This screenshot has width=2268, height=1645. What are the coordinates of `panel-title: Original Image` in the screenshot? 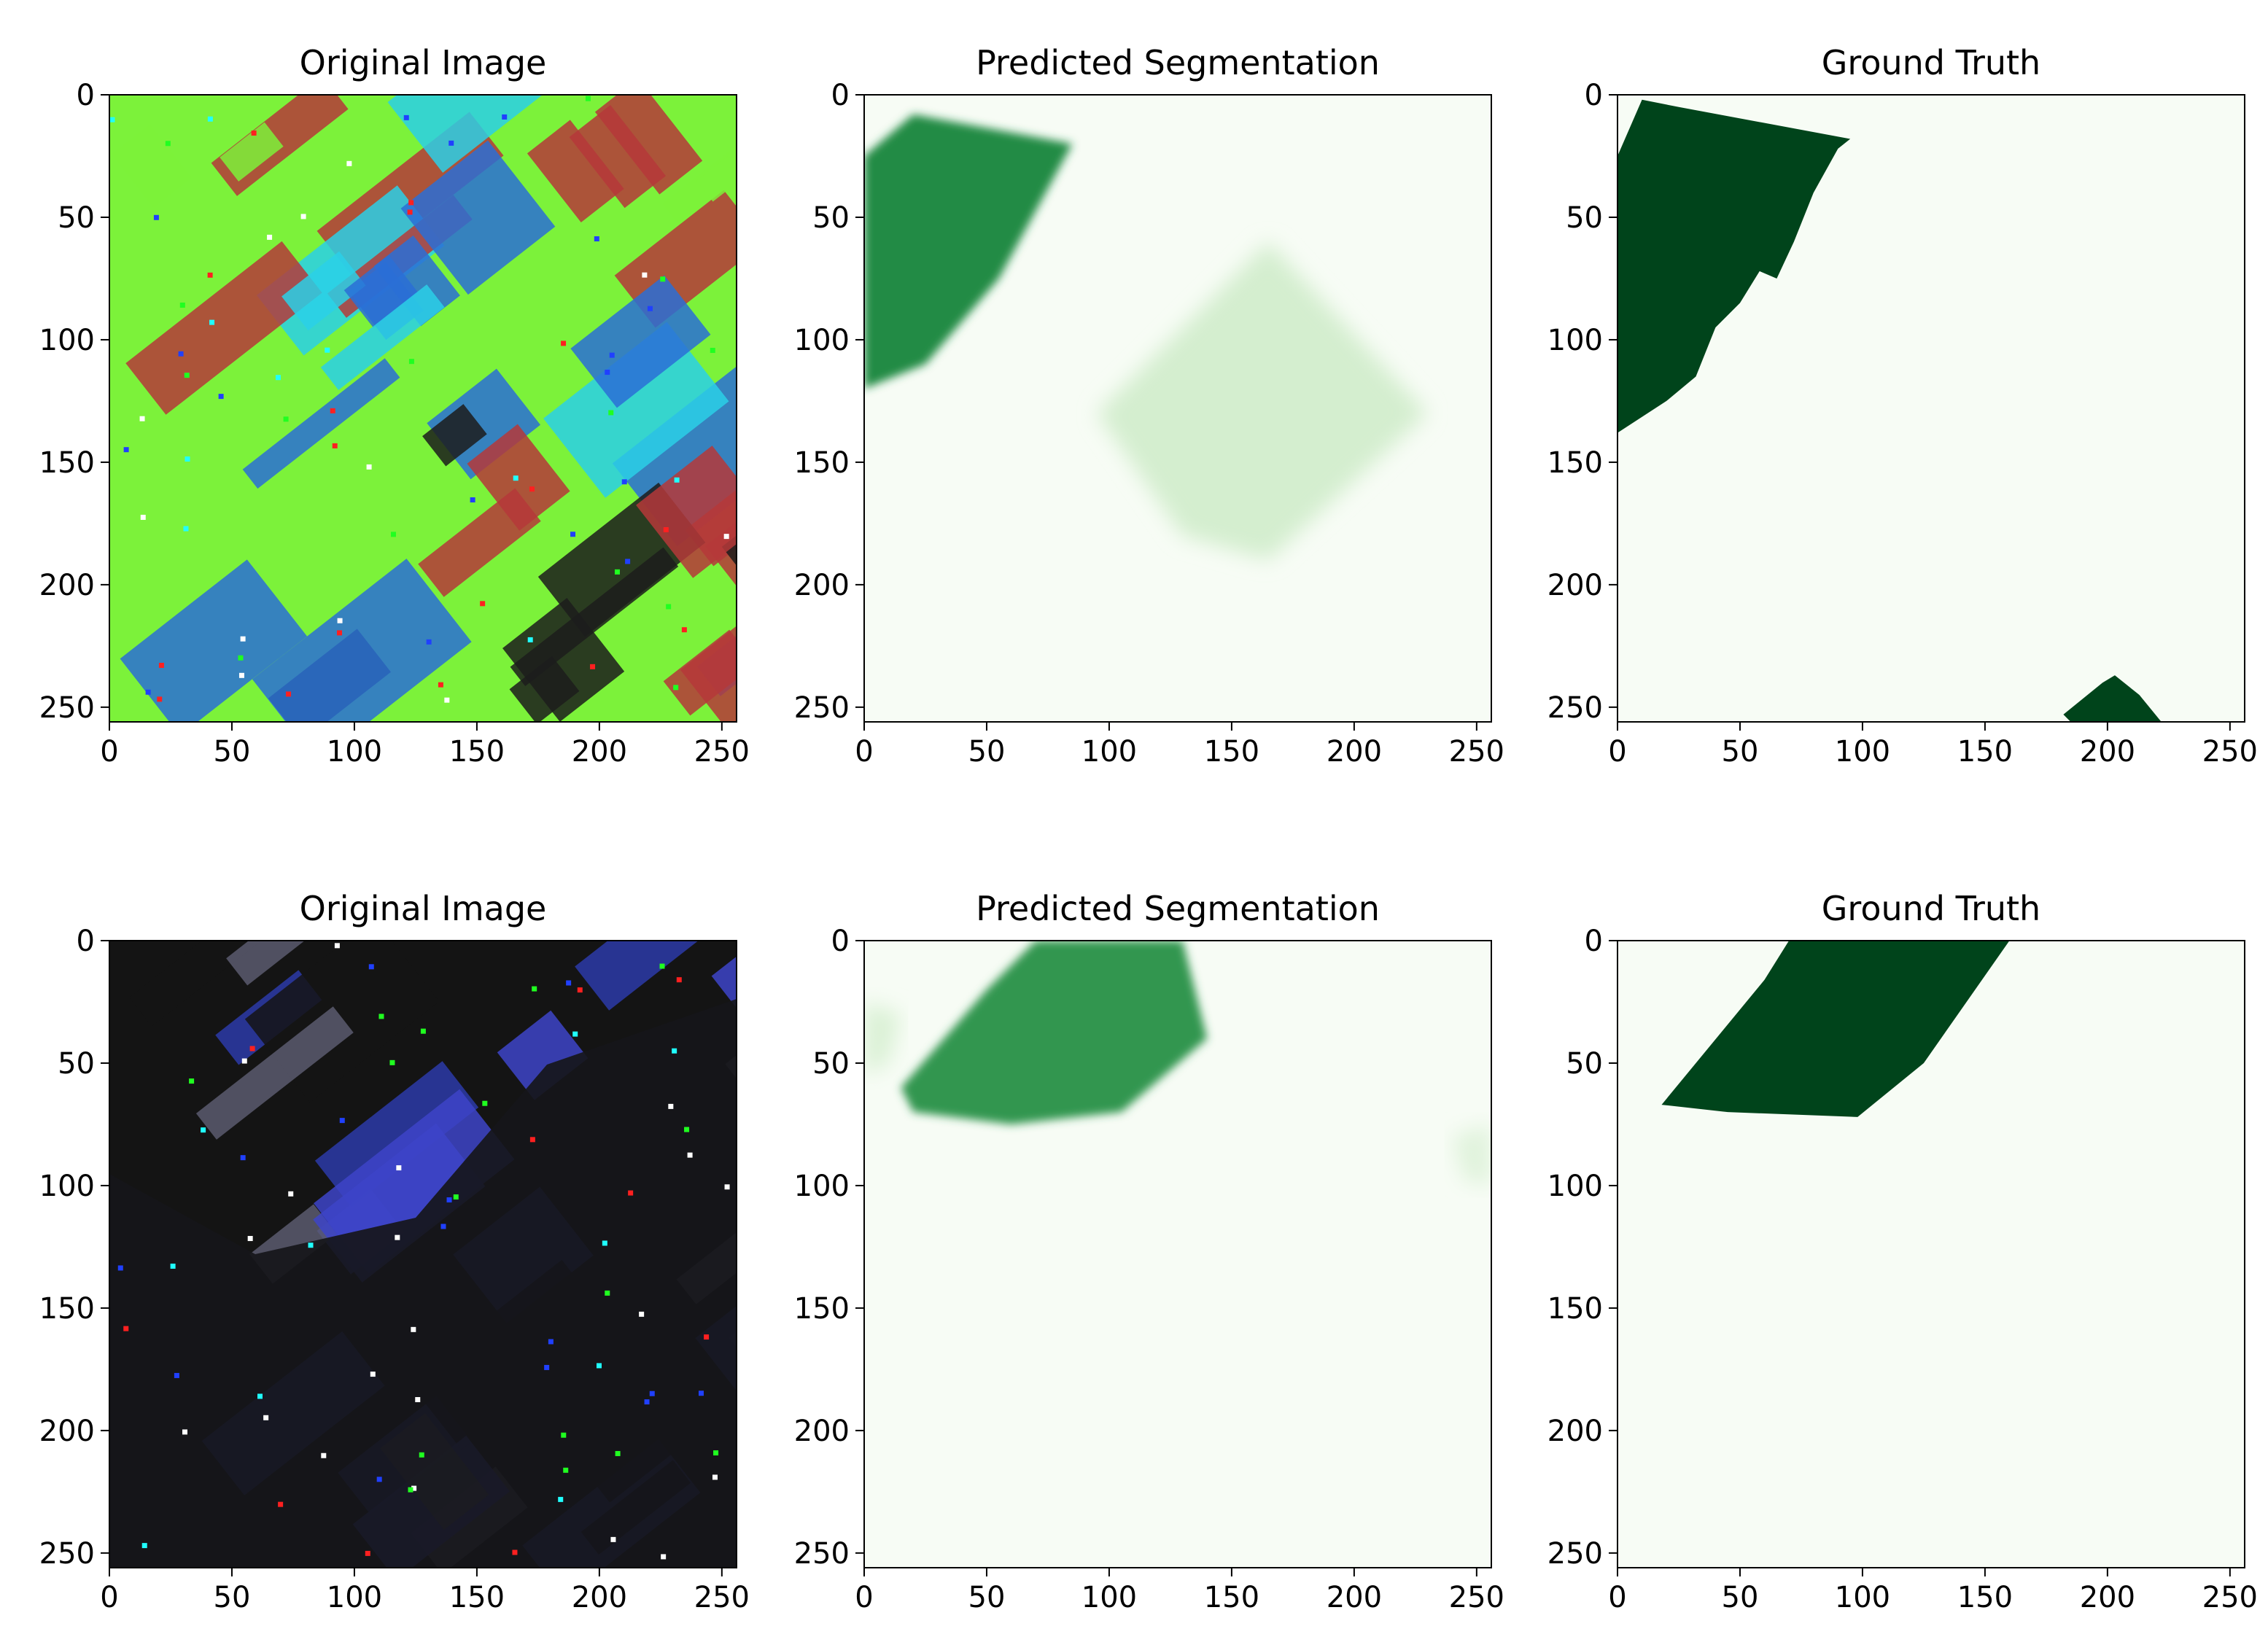 It's located at (423, 62).